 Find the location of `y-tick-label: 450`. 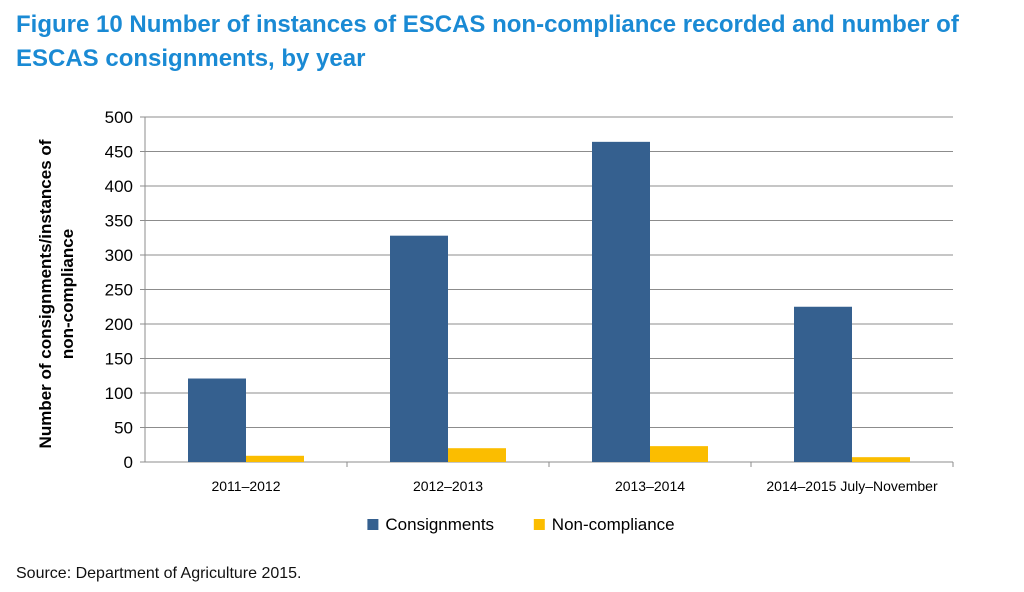

y-tick-label: 450 is located at coordinates (119, 152).